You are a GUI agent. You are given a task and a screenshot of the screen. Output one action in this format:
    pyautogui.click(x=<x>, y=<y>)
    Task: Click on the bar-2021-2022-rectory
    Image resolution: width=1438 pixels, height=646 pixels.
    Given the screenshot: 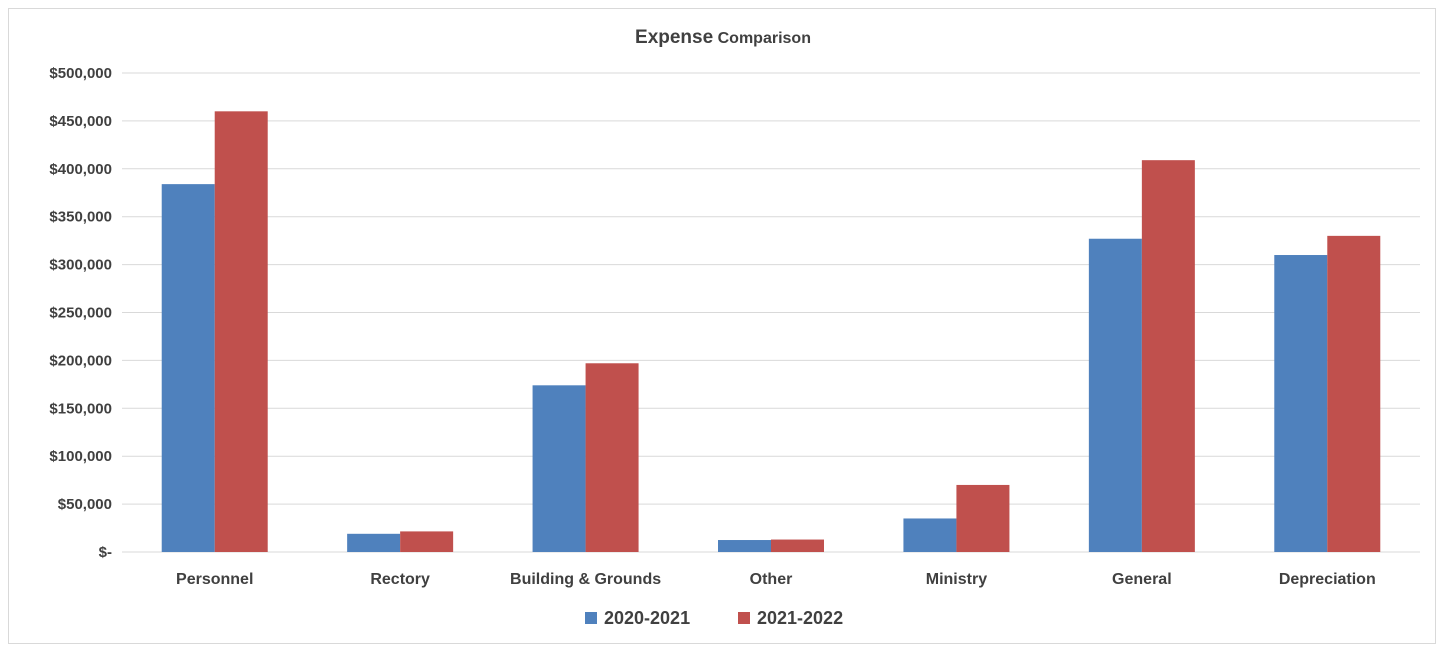 What is the action you would take?
    pyautogui.click(x=427, y=541)
    